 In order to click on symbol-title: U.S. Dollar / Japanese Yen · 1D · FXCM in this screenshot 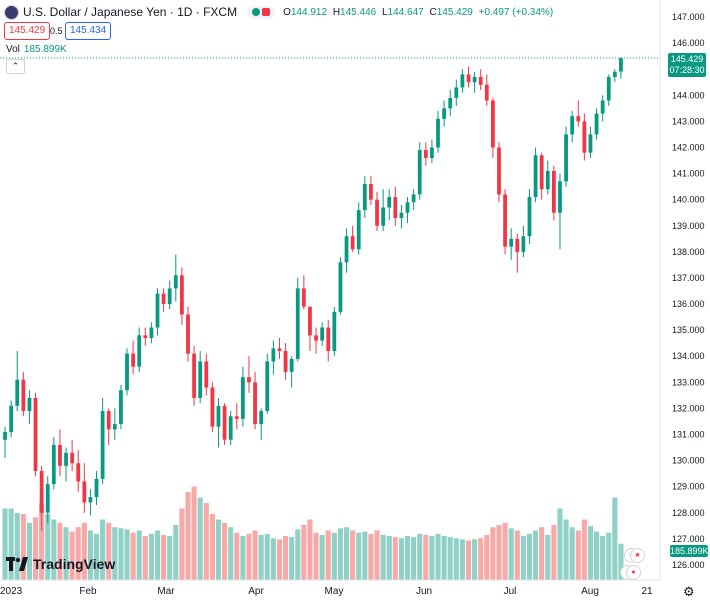, I will do `click(130, 12)`.